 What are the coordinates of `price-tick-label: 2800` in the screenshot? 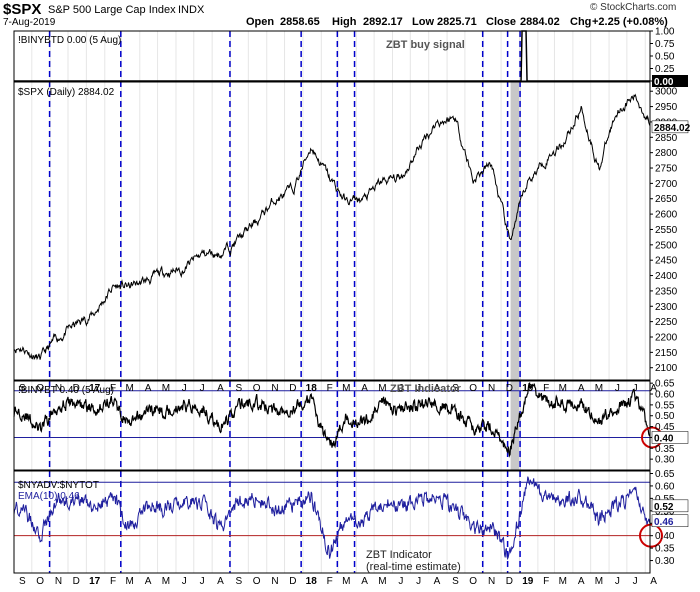 It's located at (666, 153).